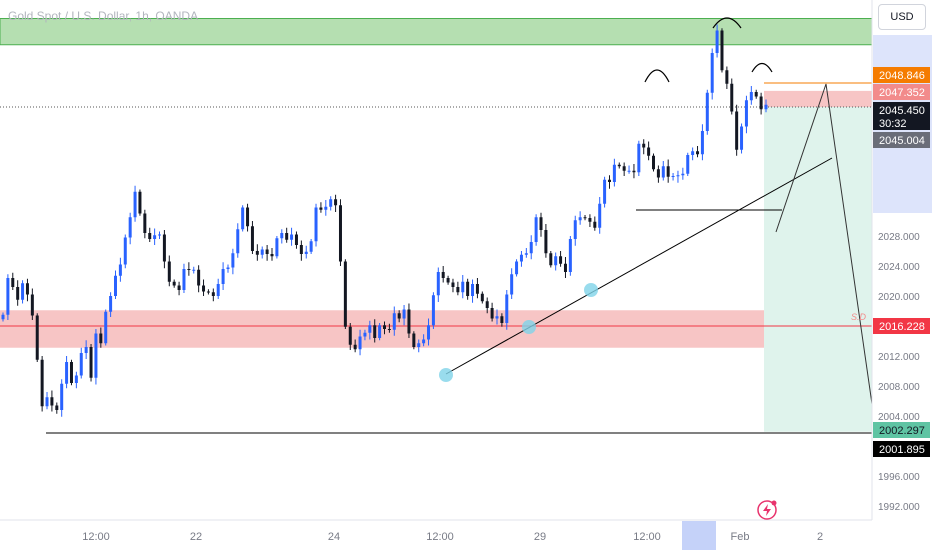 This screenshot has width=932, height=550. What do you see at coordinates (436, 329) in the screenshot?
I see `demand-zone` at bounding box center [436, 329].